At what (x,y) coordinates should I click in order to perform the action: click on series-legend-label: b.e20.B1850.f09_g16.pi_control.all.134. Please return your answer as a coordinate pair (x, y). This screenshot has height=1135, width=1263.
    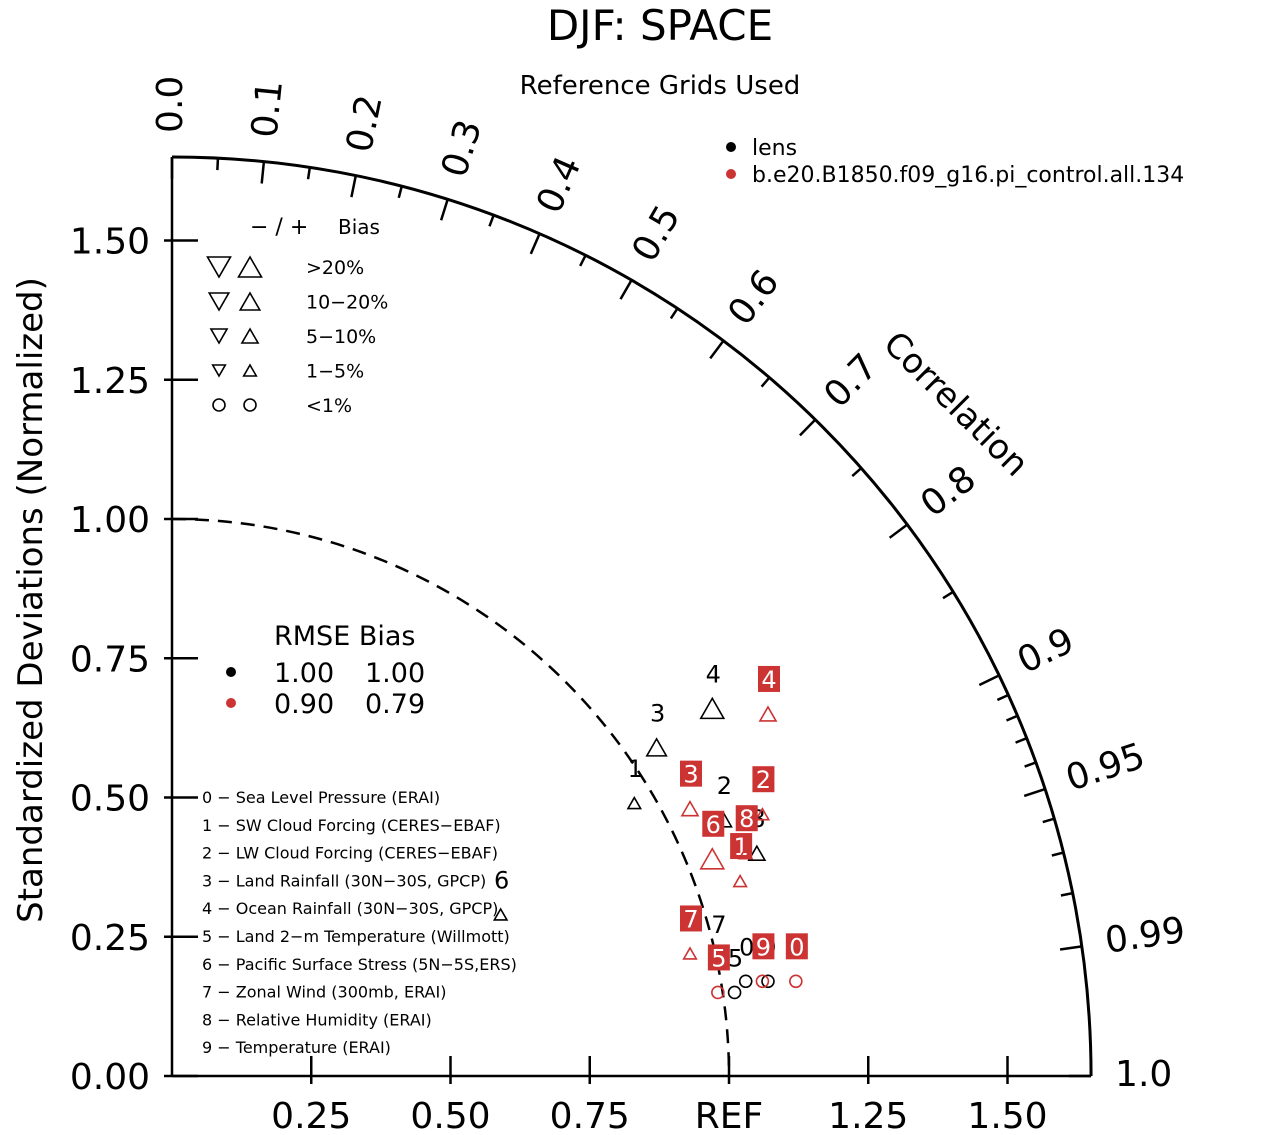
    Looking at the image, I should click on (968, 175).